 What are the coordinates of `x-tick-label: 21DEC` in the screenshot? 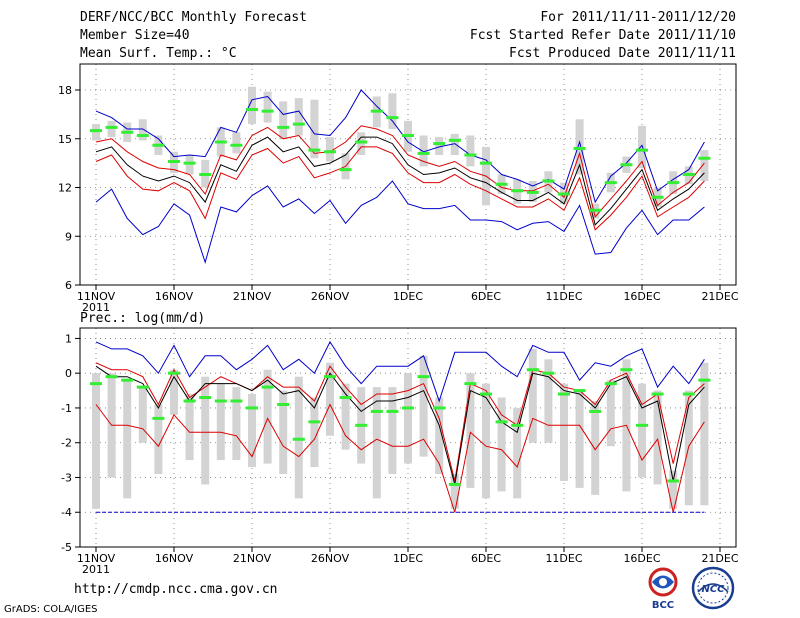 It's located at (719, 558).